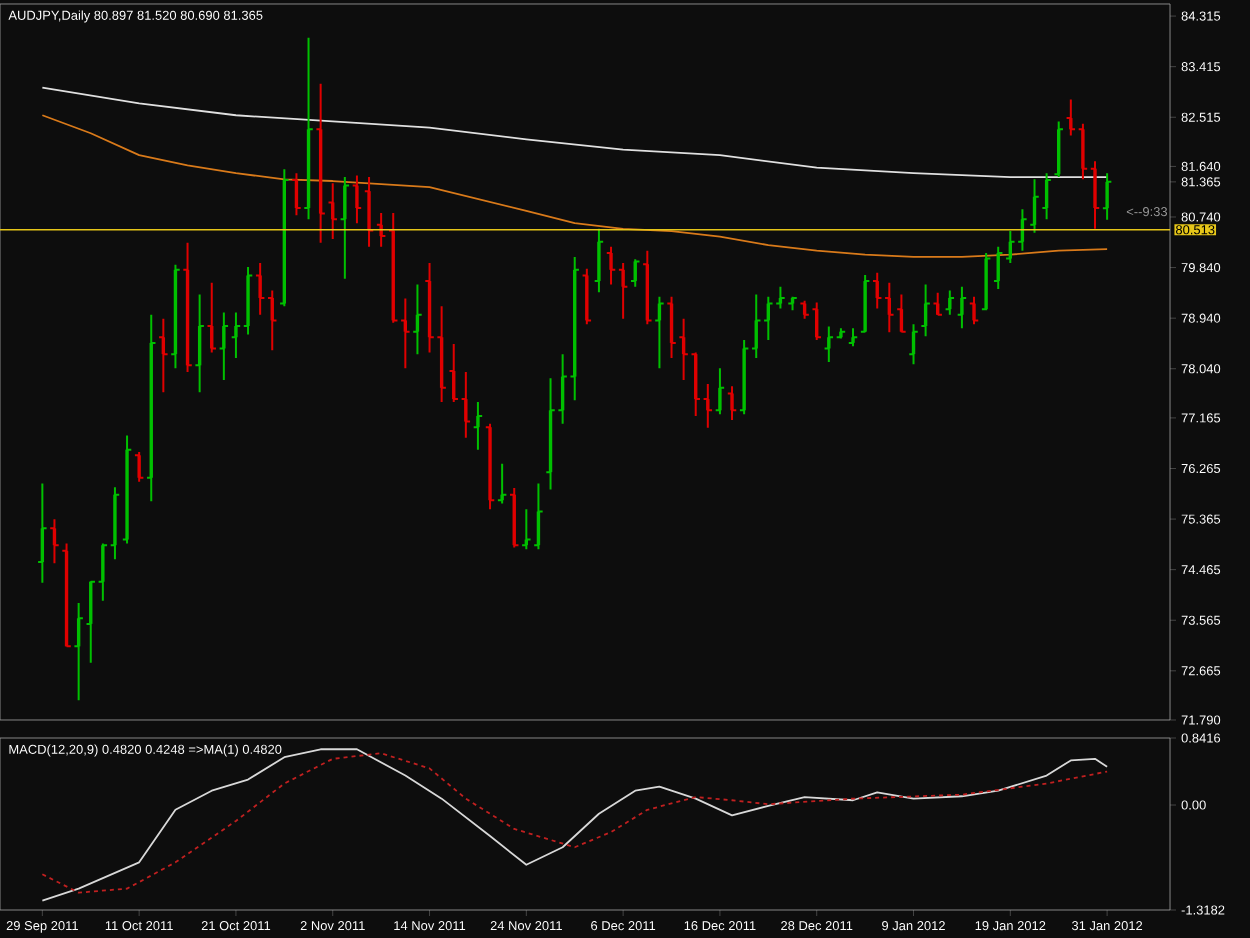 The height and width of the screenshot is (938, 1250). I want to click on line-series, so click(575, 132).